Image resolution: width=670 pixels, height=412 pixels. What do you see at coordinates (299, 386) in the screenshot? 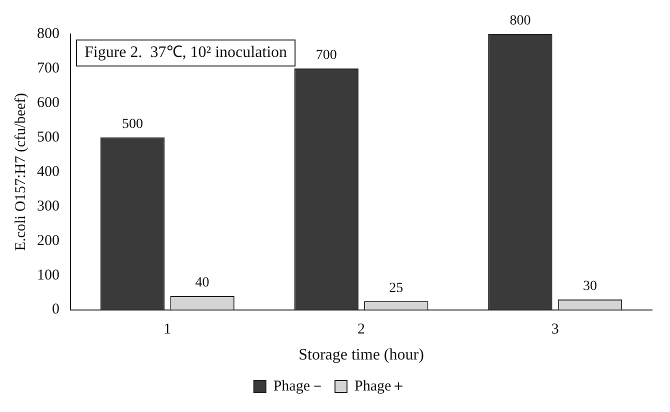
I see `legend-label: Phage－` at bounding box center [299, 386].